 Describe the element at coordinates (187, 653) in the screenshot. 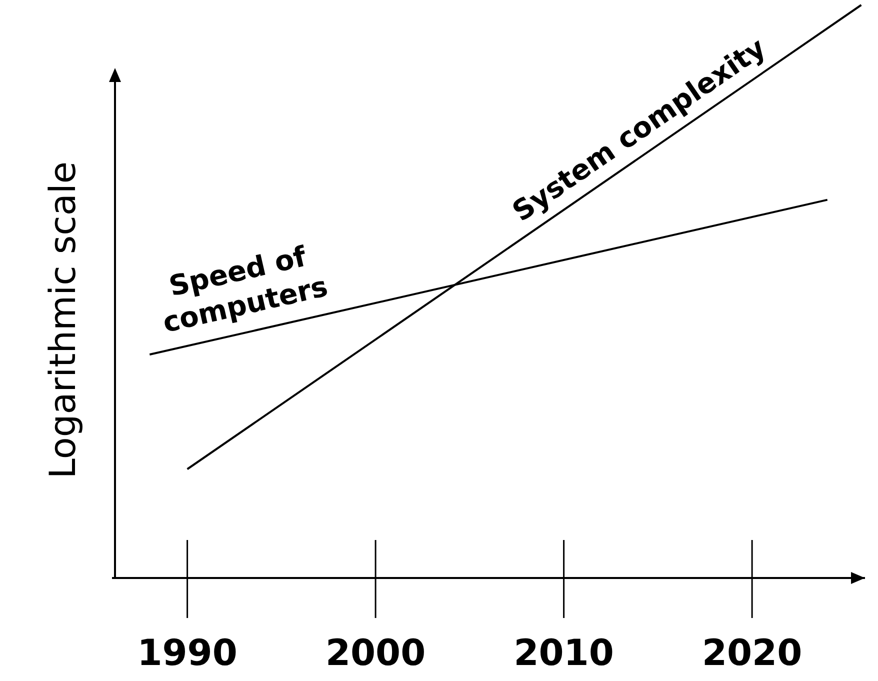

I see `x-tick-label: 1990` at that location.